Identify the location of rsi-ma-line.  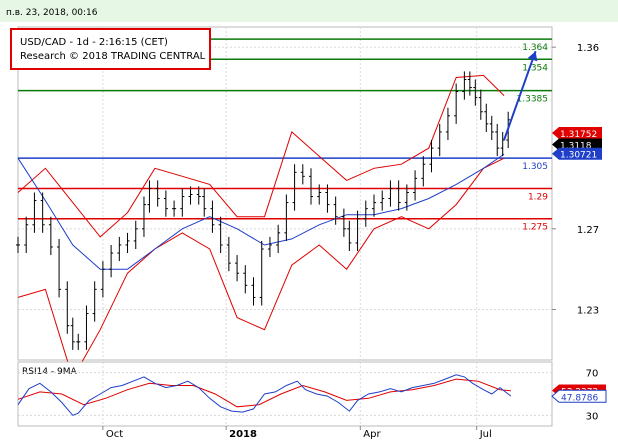
(264, 393).